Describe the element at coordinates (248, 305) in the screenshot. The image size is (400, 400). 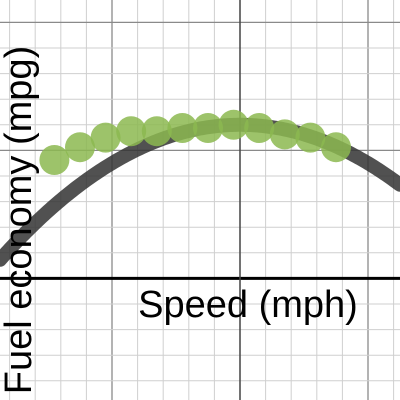
I see `x-axis-label: Speed (mph)` at that location.